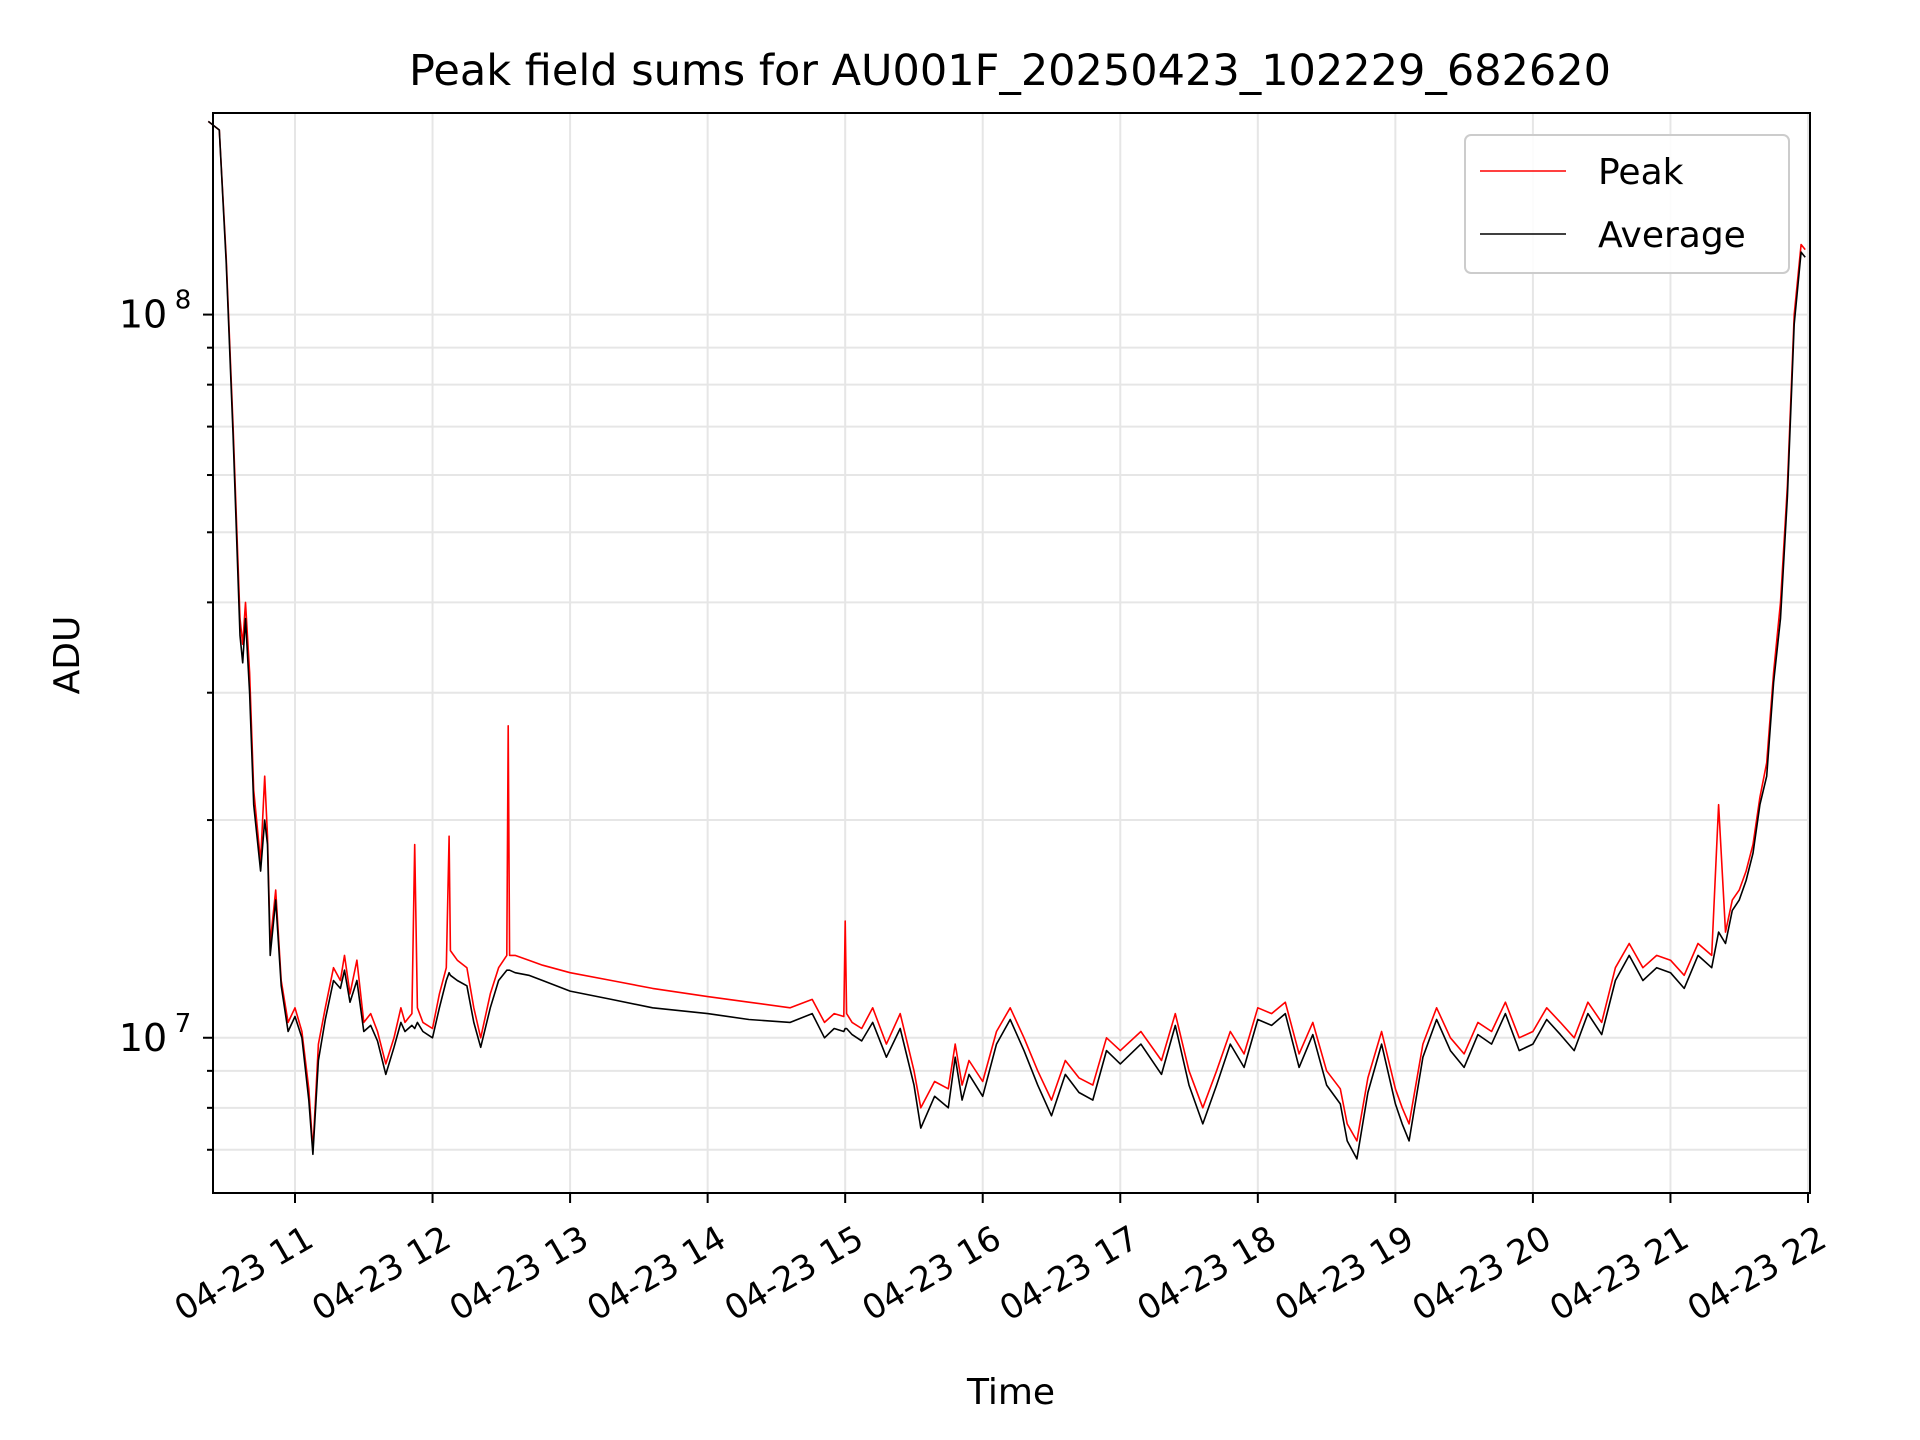 This screenshot has height=1440, width=1920. Describe the element at coordinates (67, 655) in the screenshot. I see `y-axis-label: ADU` at that location.